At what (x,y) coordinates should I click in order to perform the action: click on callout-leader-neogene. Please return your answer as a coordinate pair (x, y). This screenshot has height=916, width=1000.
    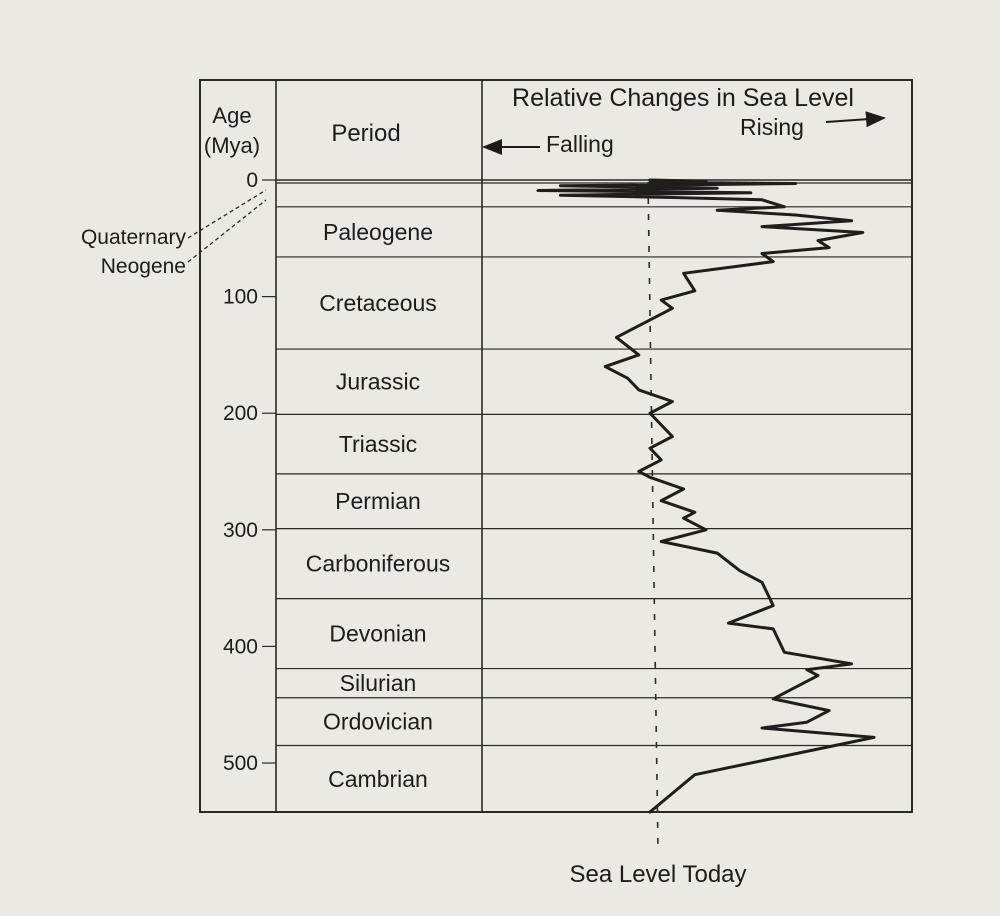
    Looking at the image, I should click on (227, 231).